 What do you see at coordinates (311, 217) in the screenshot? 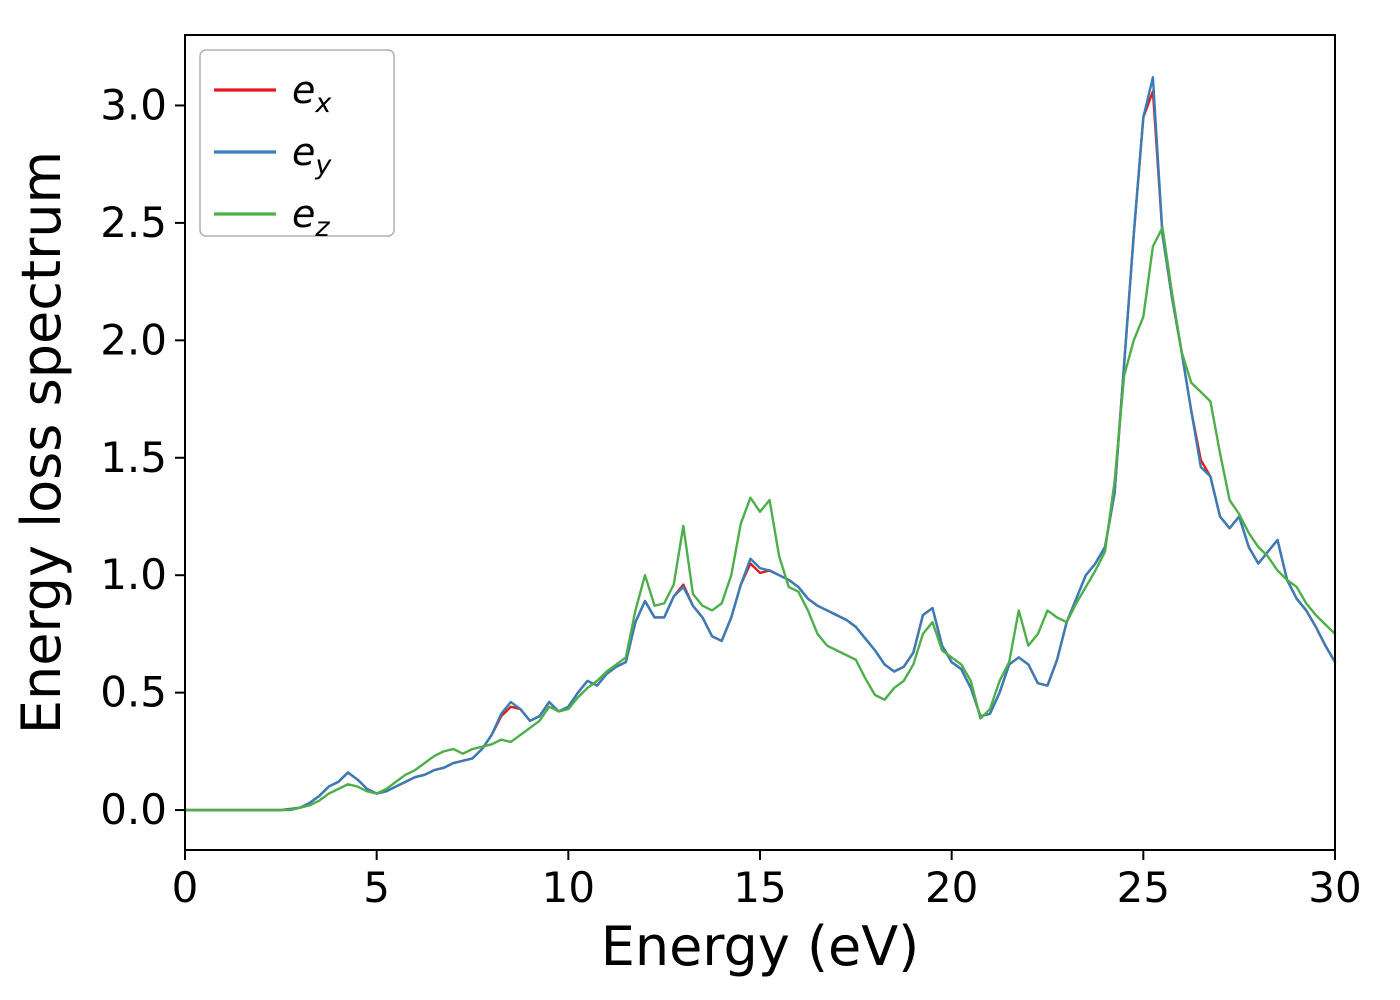
I see `legend-label-e_z: ez` at bounding box center [311, 217].